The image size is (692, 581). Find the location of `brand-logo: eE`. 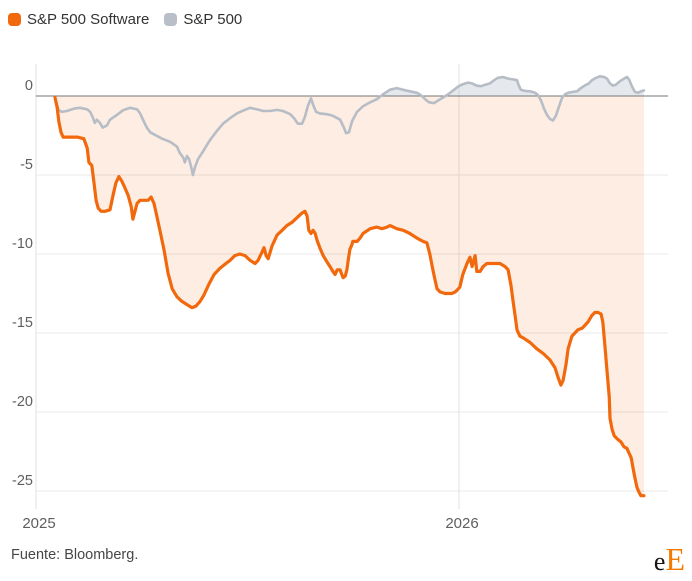

brand-logo: eE is located at coordinates (669, 559).